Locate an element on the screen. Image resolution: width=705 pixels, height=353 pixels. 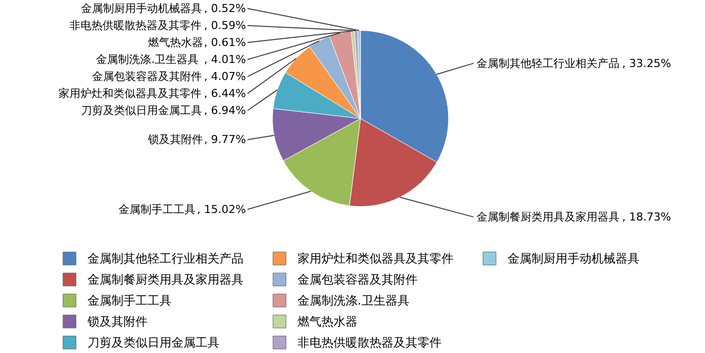
slice-label: 燃气热水器 is located at coordinates (175, 43).